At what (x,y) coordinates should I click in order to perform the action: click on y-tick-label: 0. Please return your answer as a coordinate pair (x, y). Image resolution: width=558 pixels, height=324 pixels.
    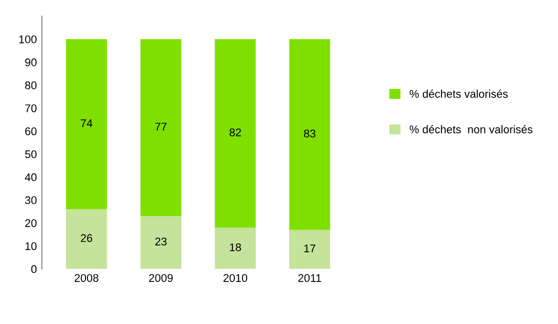
    Looking at the image, I should click on (34, 269).